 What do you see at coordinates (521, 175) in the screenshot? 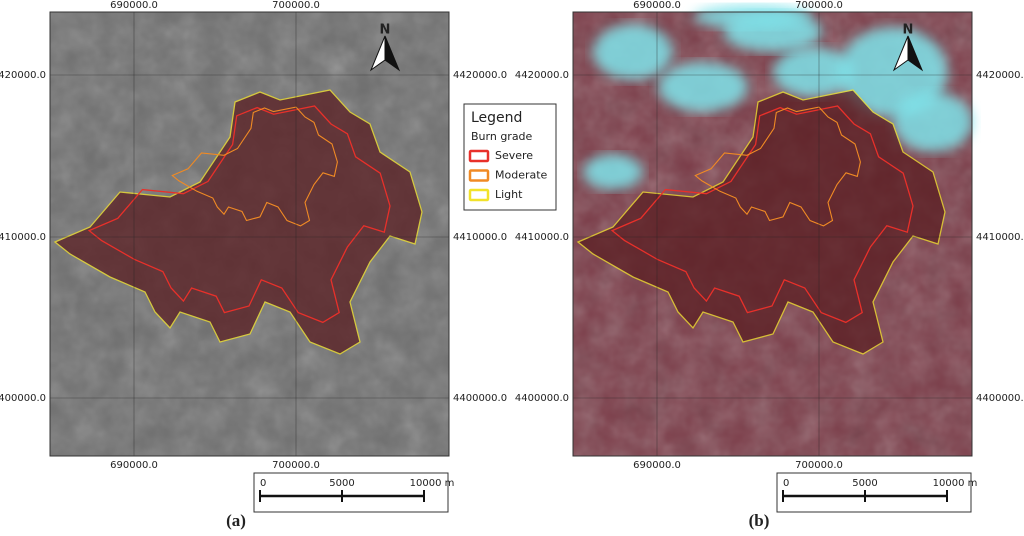
I see `legend-label: Moderate` at bounding box center [521, 175].